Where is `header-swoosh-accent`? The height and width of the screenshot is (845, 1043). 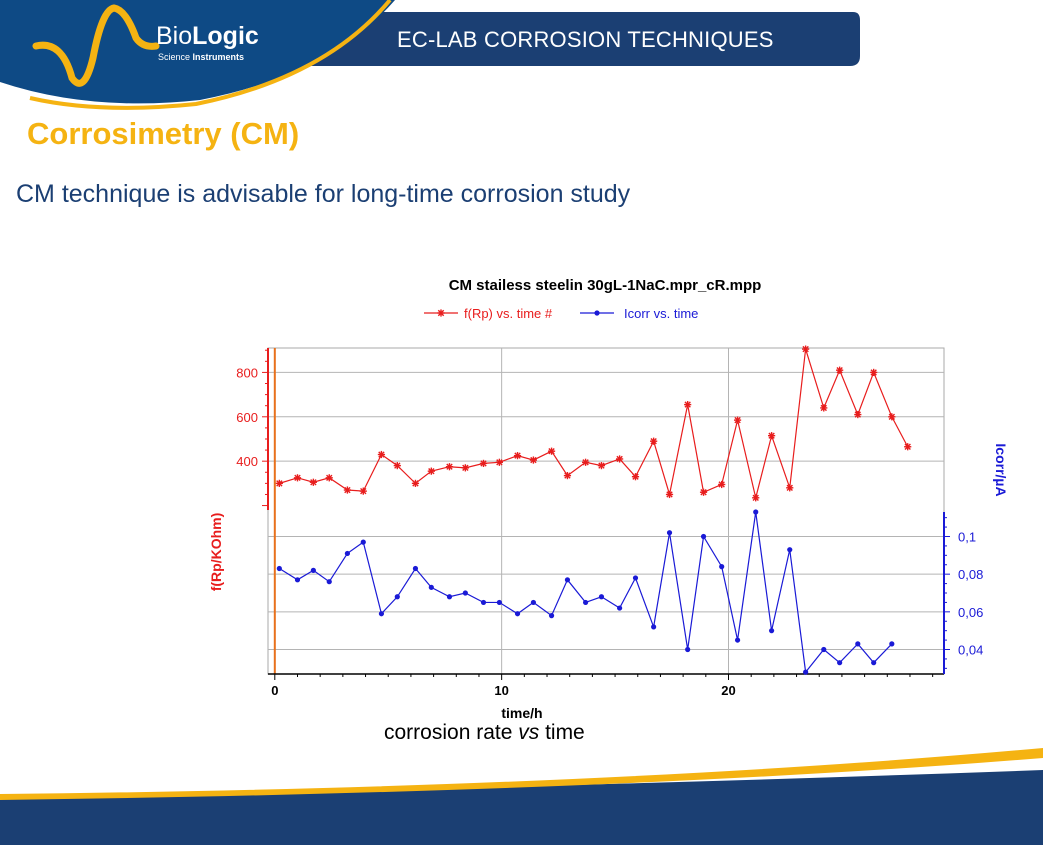 header-swoosh-accent is located at coordinates (210, 55).